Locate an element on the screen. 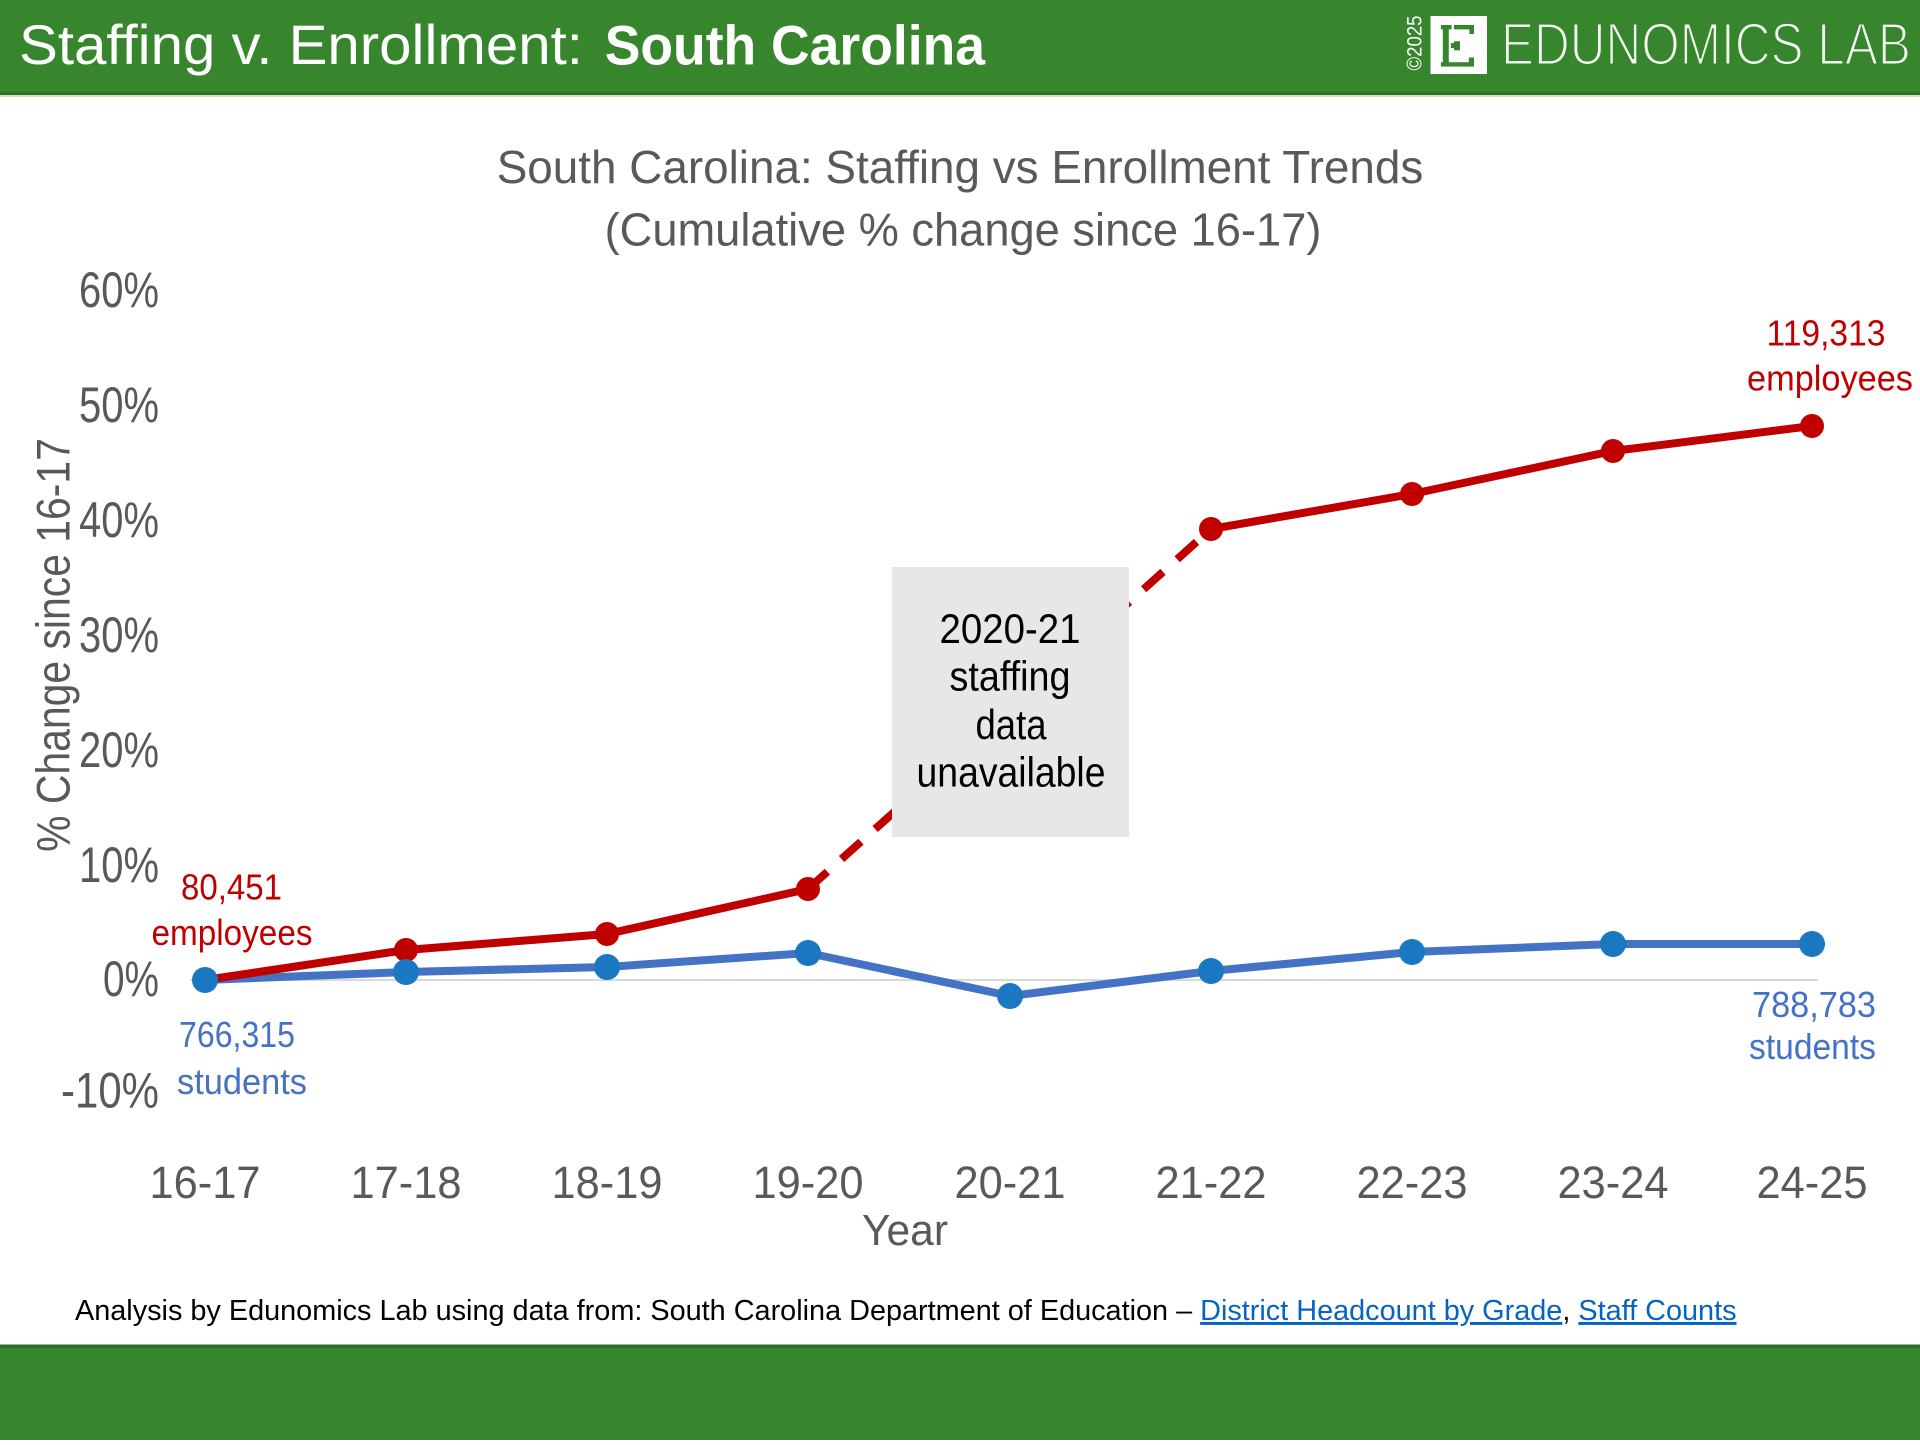 The width and height of the screenshot is (1920, 1445). svg-text: unavailable is located at coordinates (1011, 773).